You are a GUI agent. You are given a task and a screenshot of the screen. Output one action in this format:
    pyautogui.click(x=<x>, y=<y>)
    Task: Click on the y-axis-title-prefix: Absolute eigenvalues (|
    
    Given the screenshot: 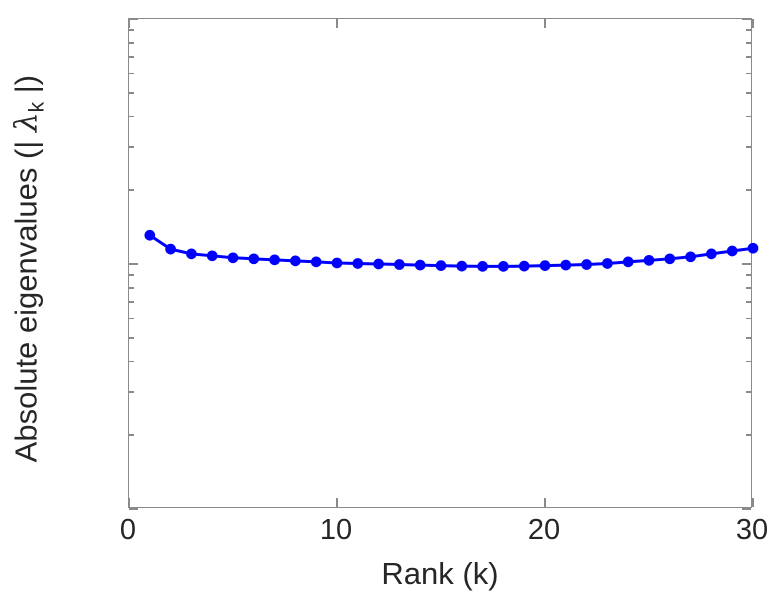 What is the action you would take?
    pyautogui.click(x=26, y=297)
    